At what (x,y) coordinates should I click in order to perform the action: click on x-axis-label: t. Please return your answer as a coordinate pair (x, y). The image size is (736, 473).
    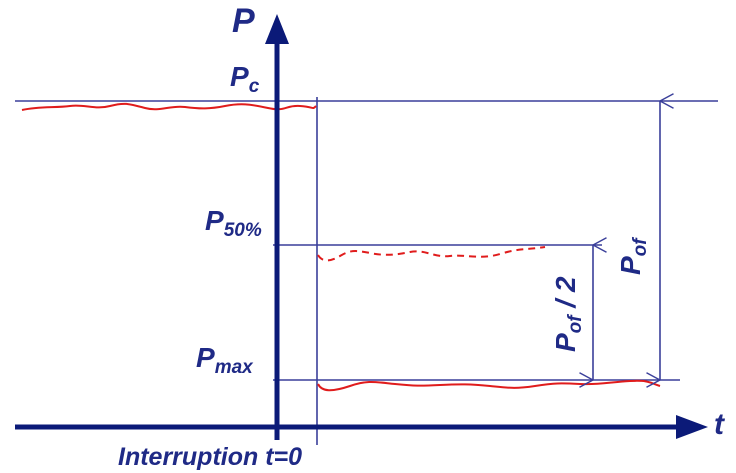
    Looking at the image, I should click on (720, 424).